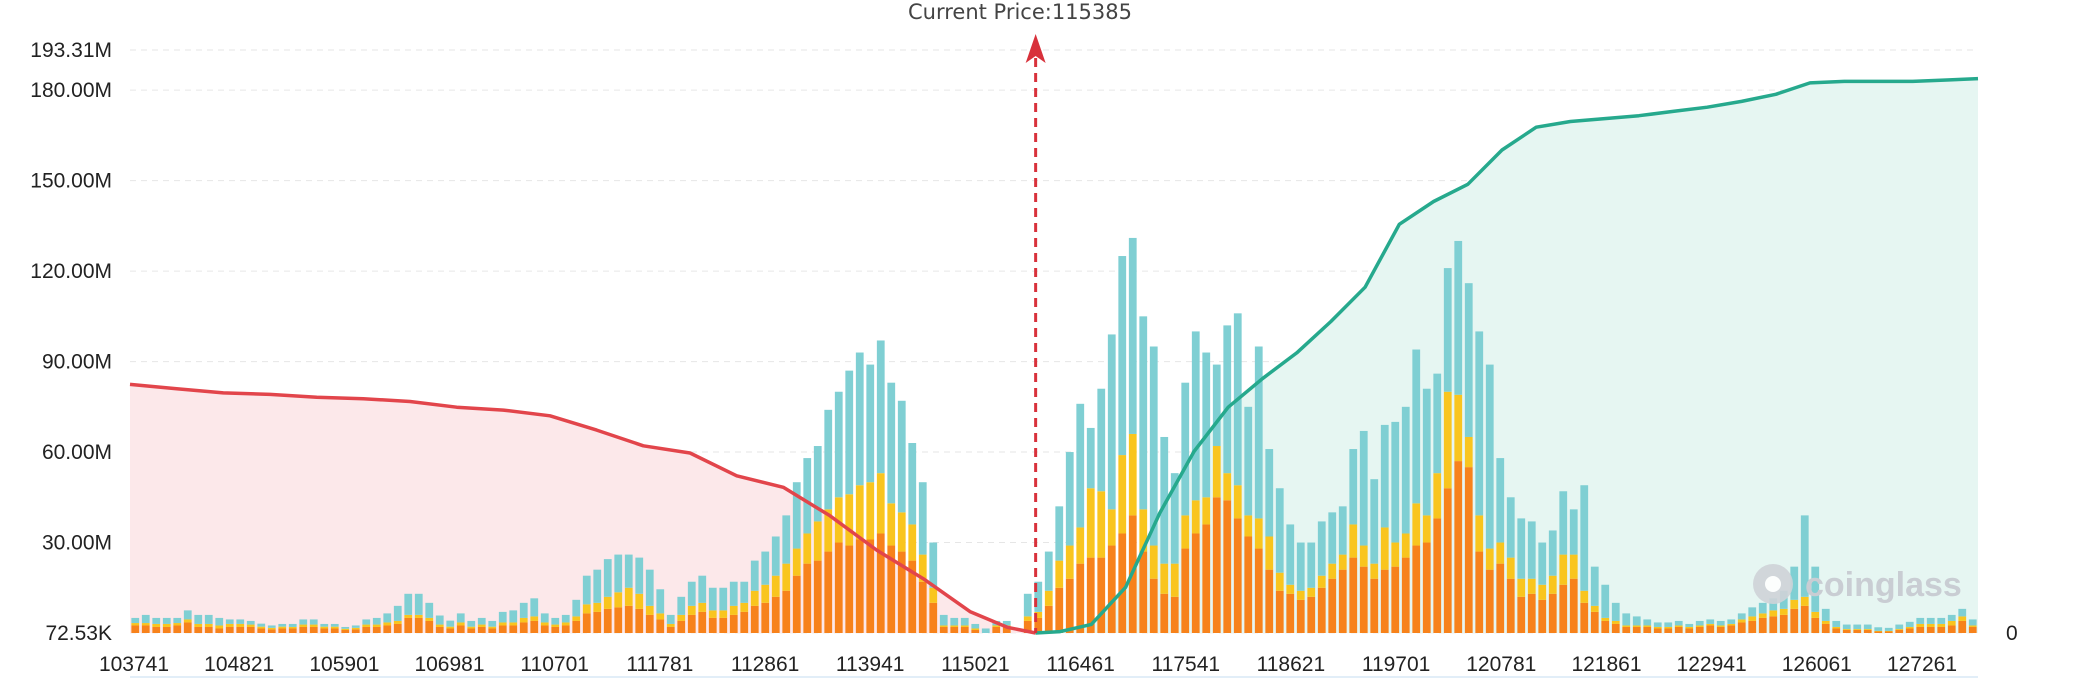 The height and width of the screenshot is (678, 2096). I want to click on x-tick-label: 104821, so click(239, 664).